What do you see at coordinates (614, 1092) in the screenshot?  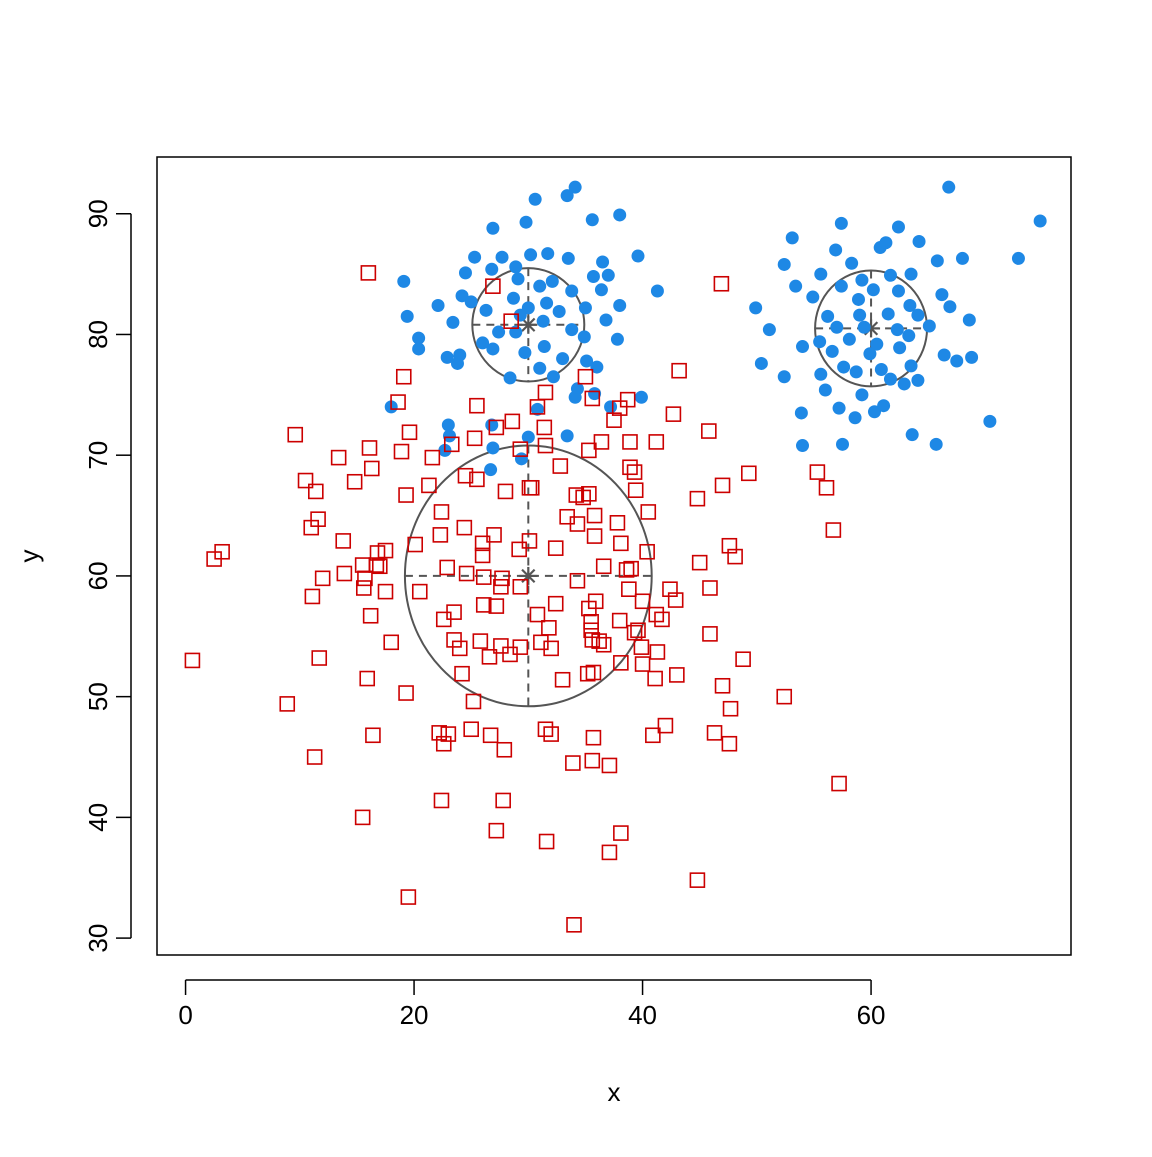 I see `x-axis-label: x` at bounding box center [614, 1092].